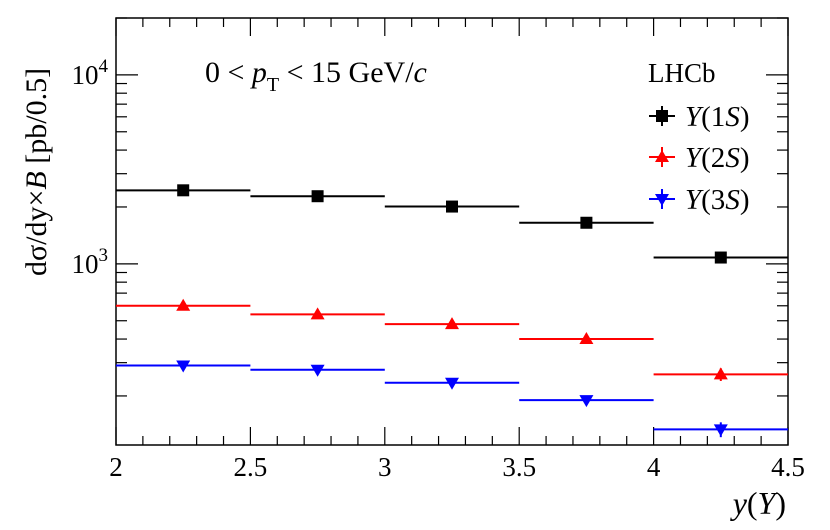  Describe the element at coordinates (758, 503) in the screenshot. I see `x-axis-label: y(Υ)` at that location.